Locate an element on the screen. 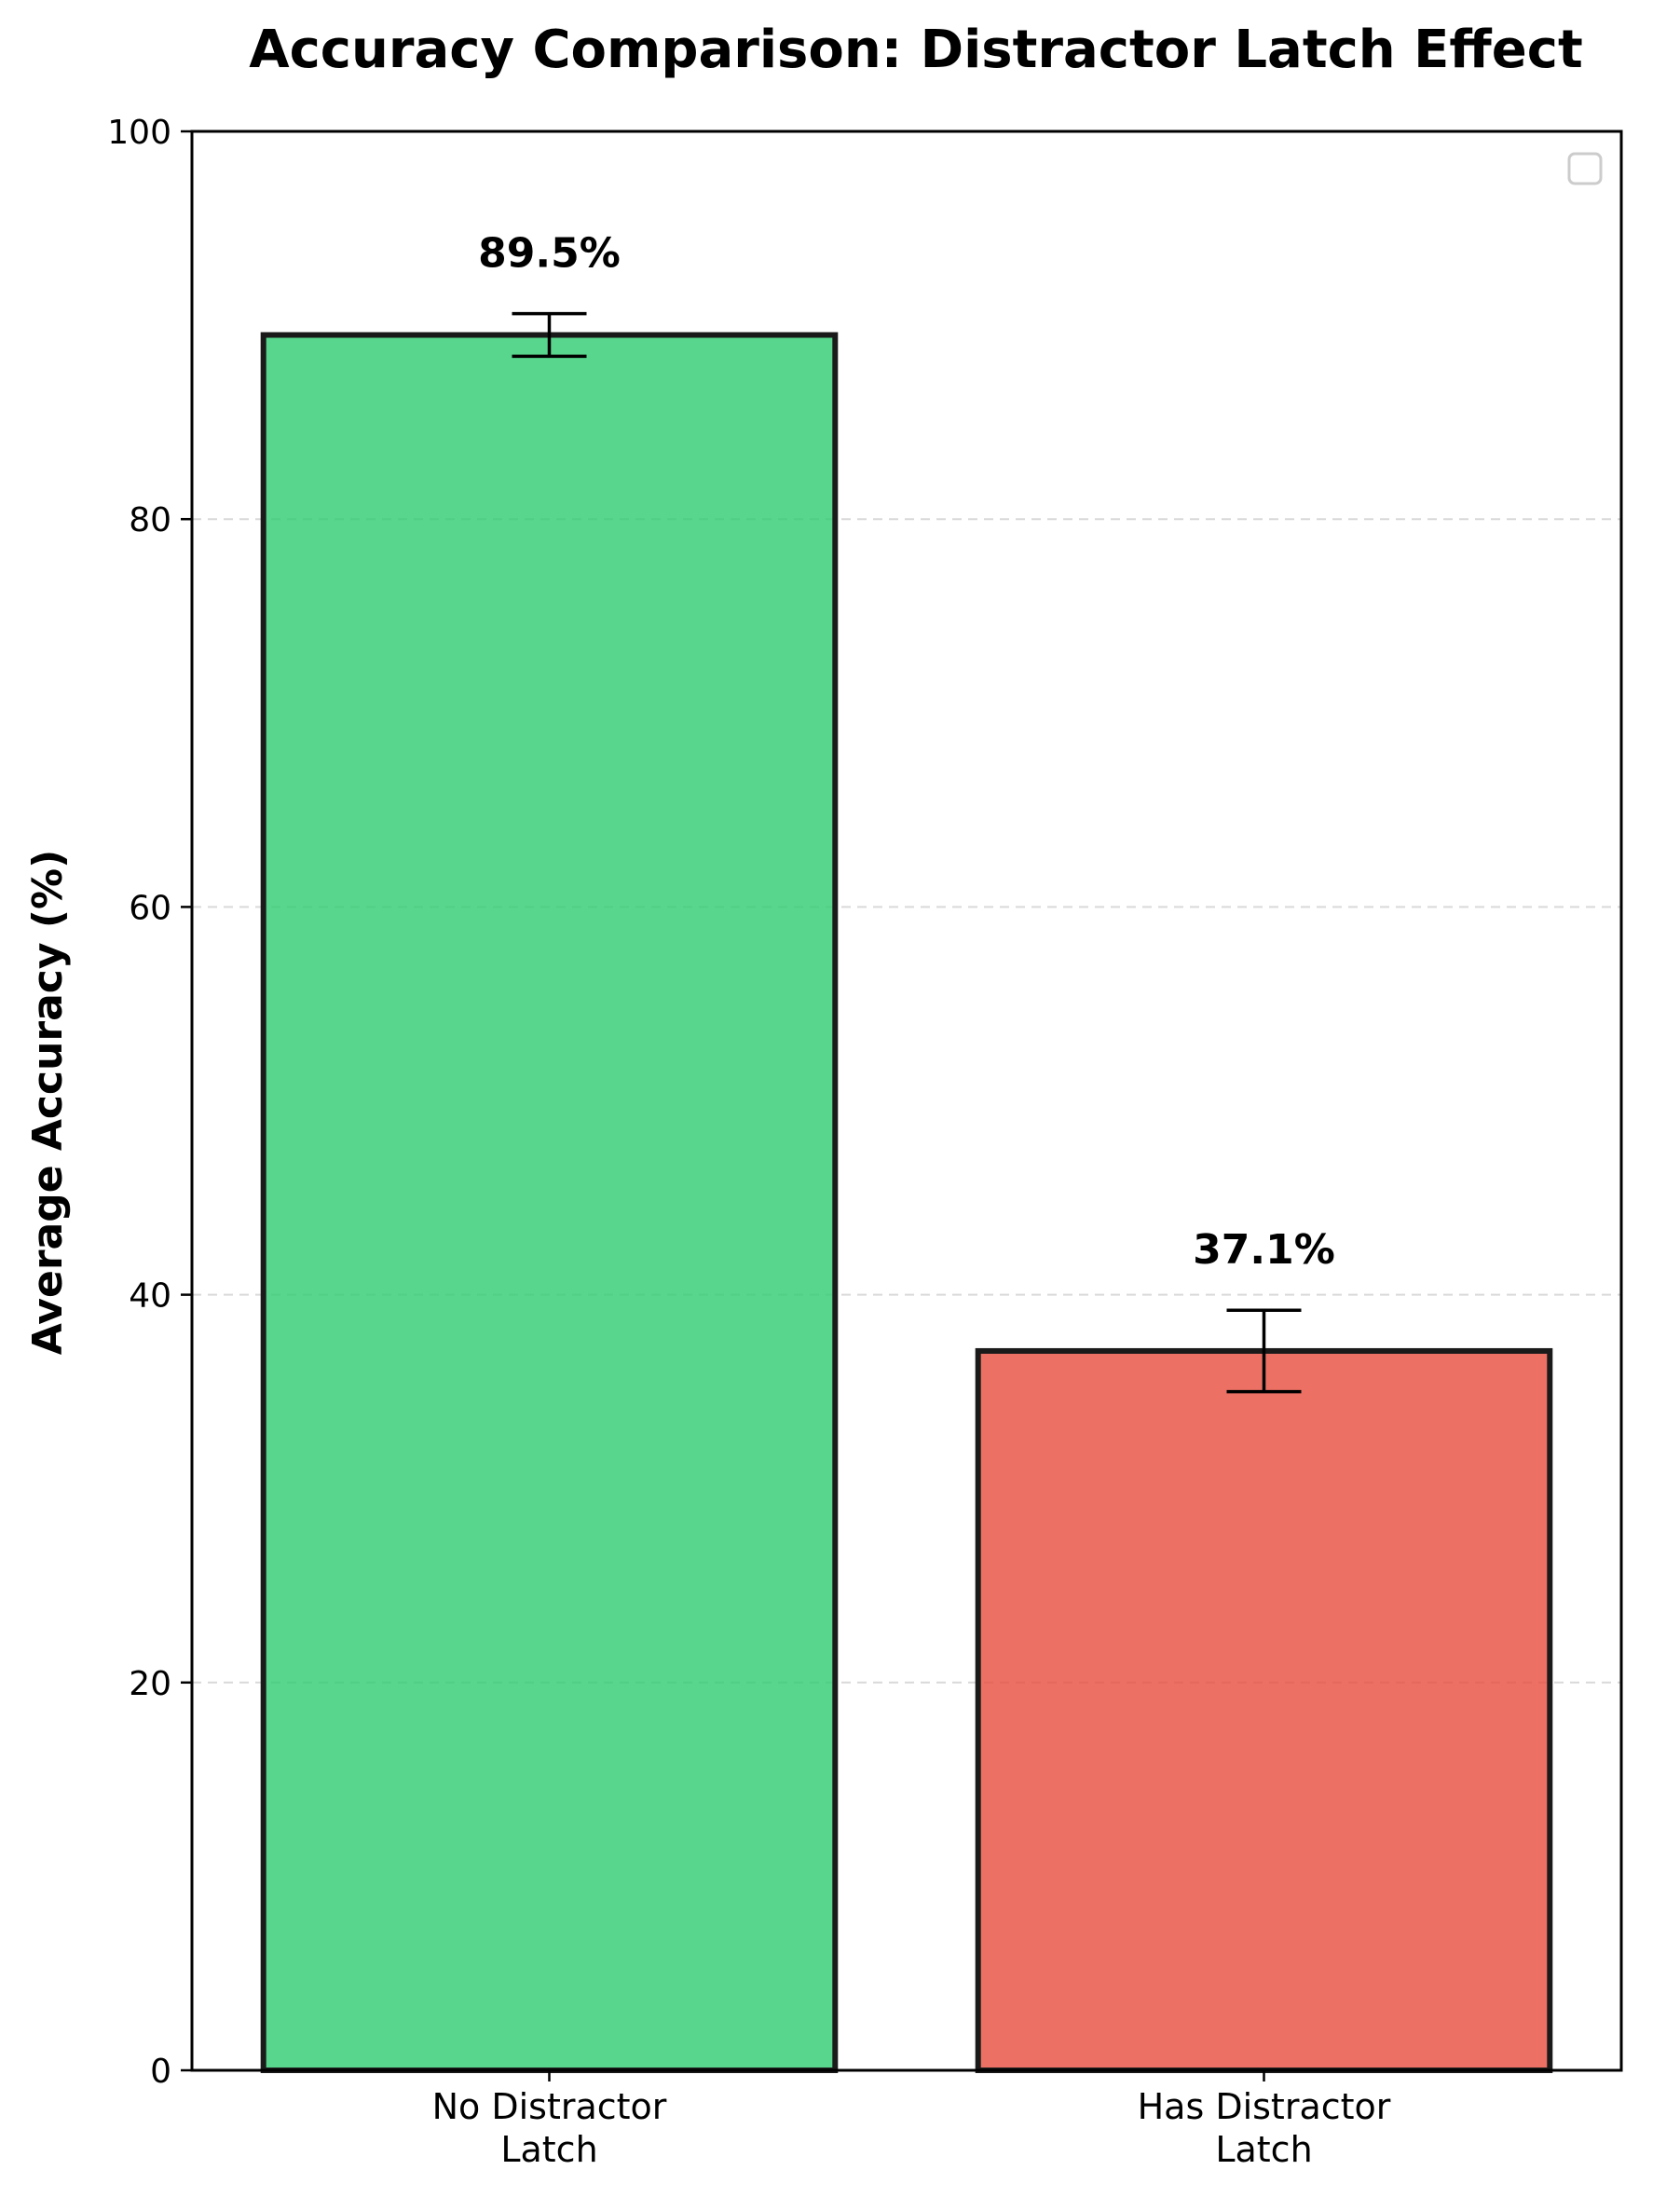  legend-box is located at coordinates (1585, 169).